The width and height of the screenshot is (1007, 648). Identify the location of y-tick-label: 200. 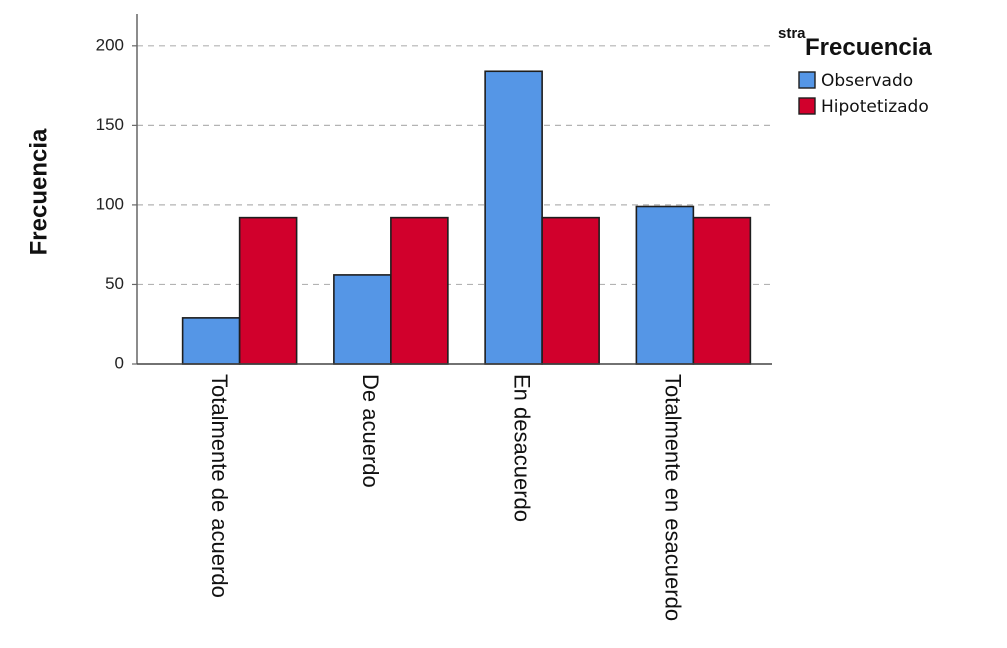
(110, 44).